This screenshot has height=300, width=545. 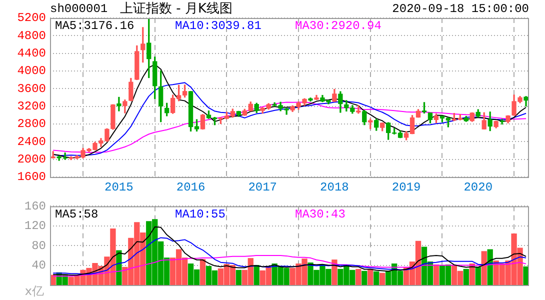 What do you see at coordinates (34, 291) in the screenshot?
I see `y-axis-title: x亿` at bounding box center [34, 291].